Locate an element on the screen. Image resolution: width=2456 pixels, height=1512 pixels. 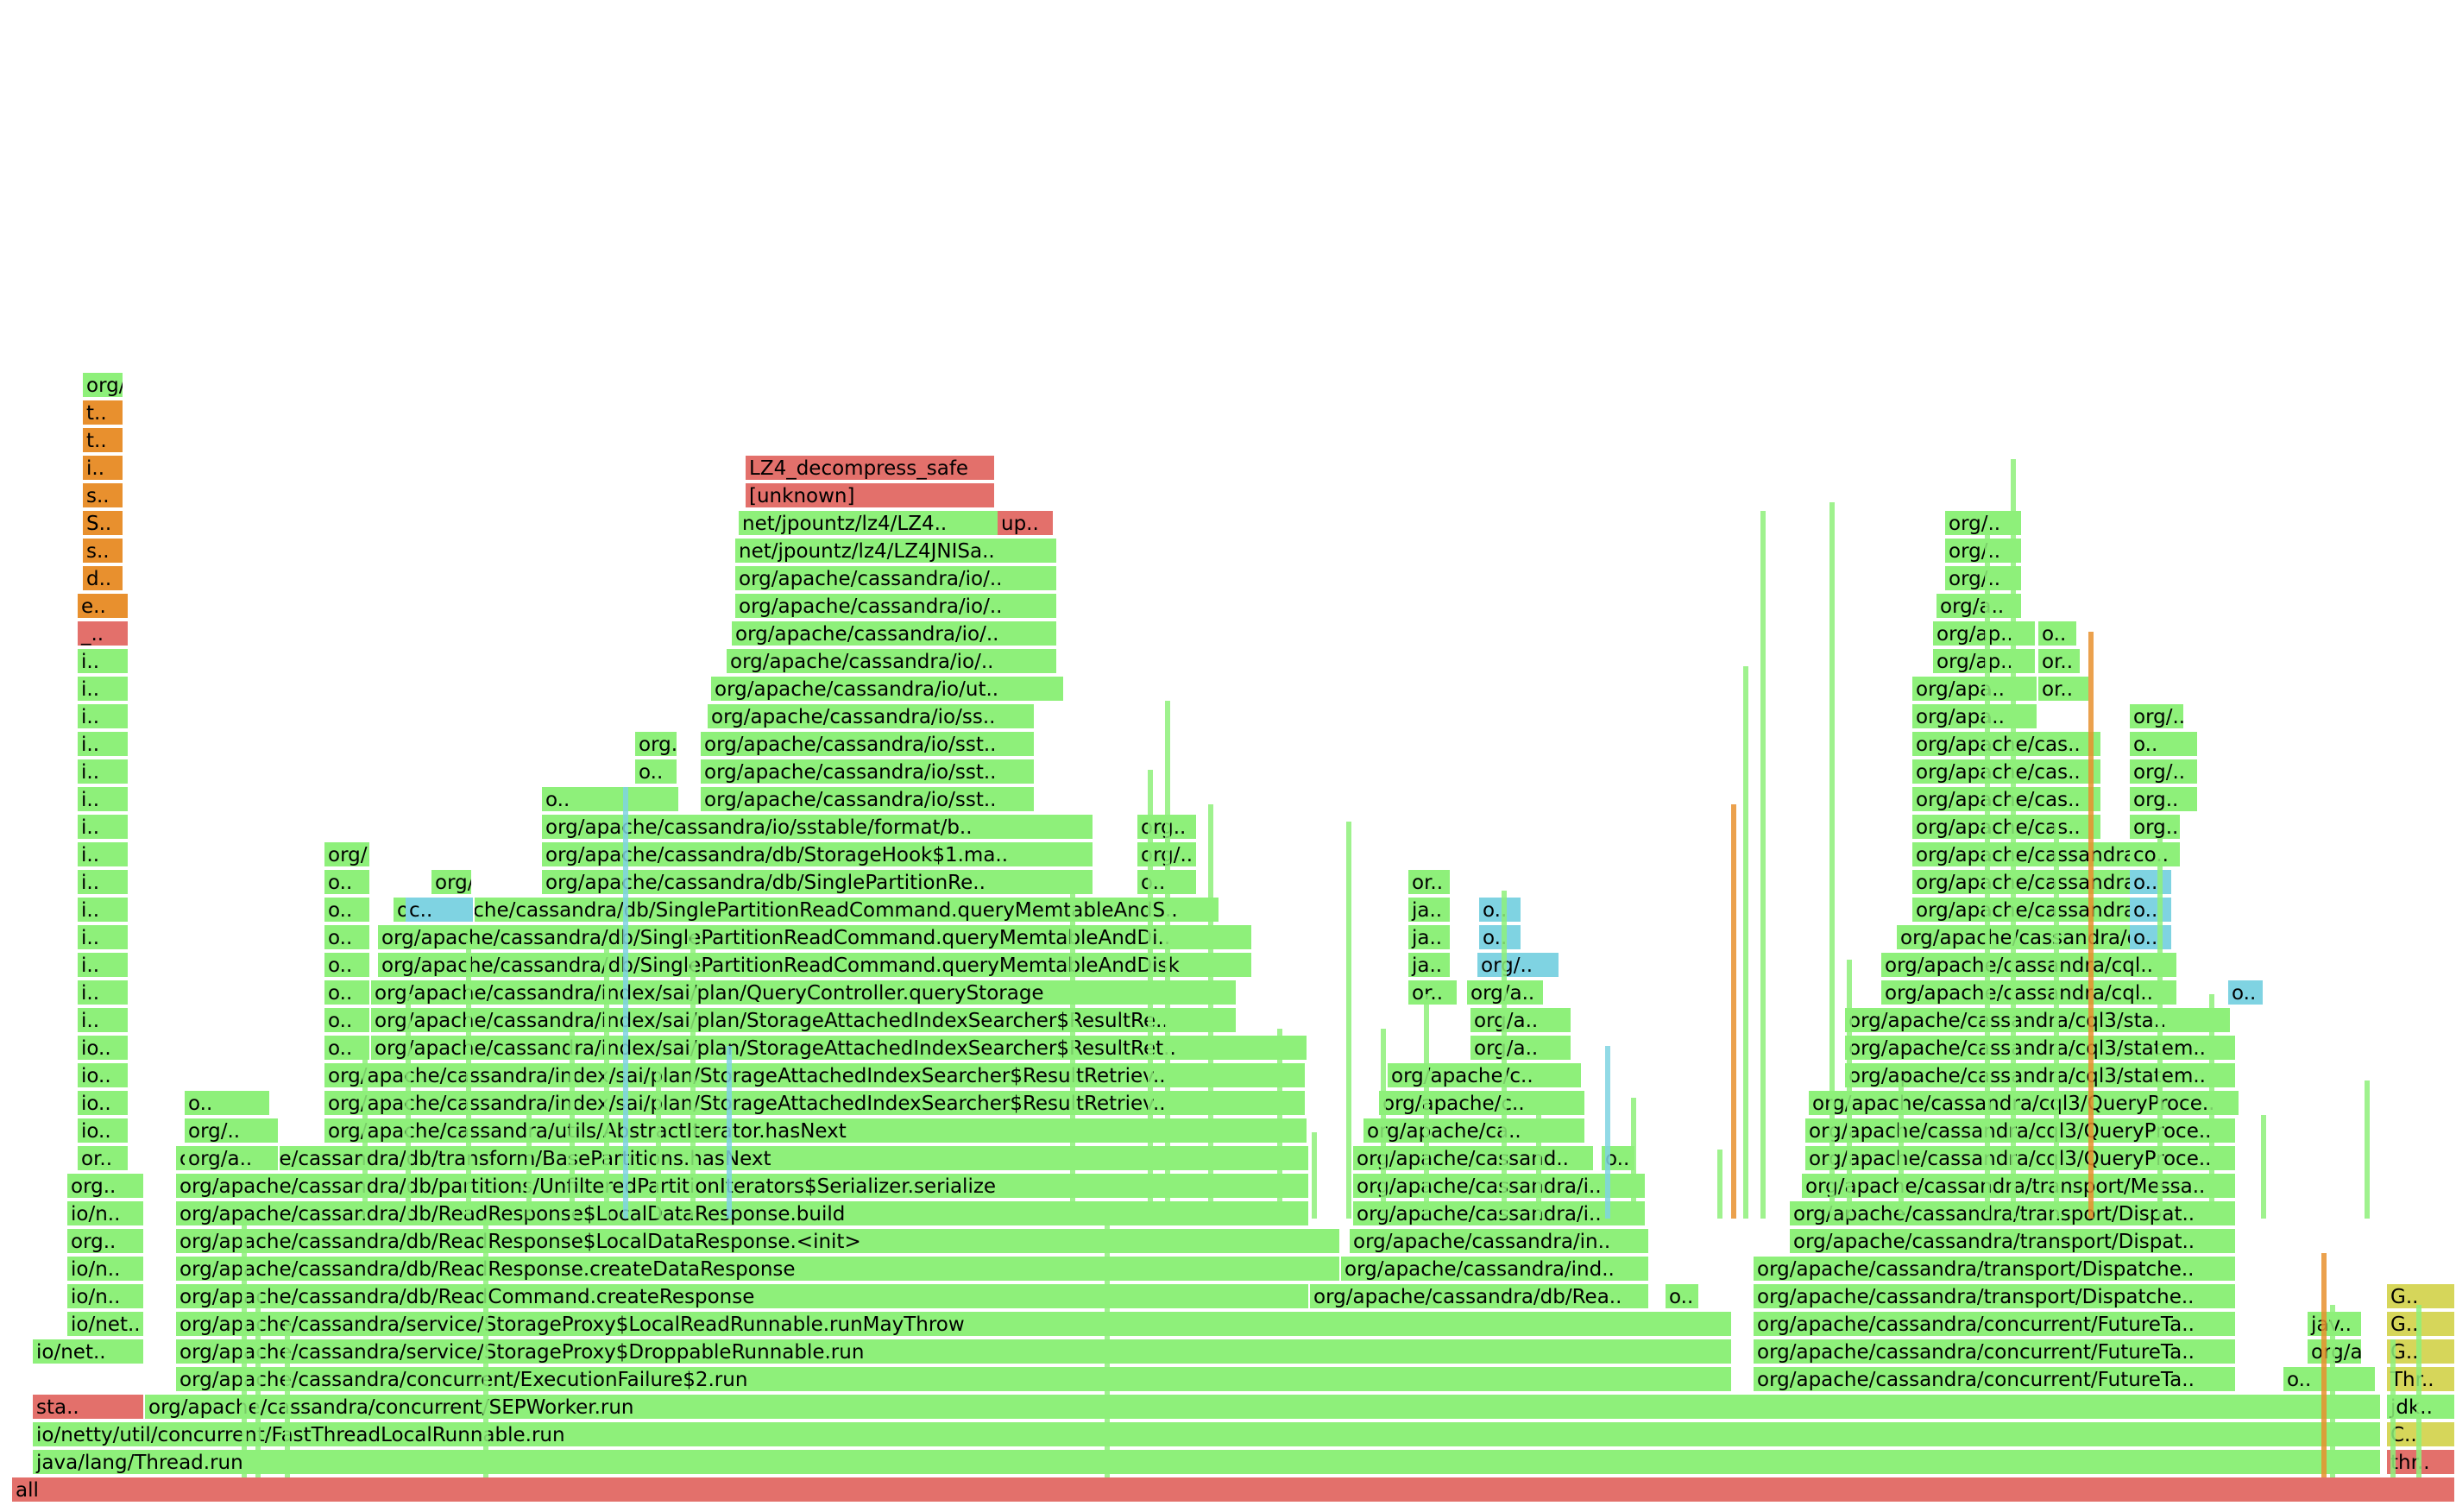
flame-frame: thr.. is located at coordinates (2421, 1463).